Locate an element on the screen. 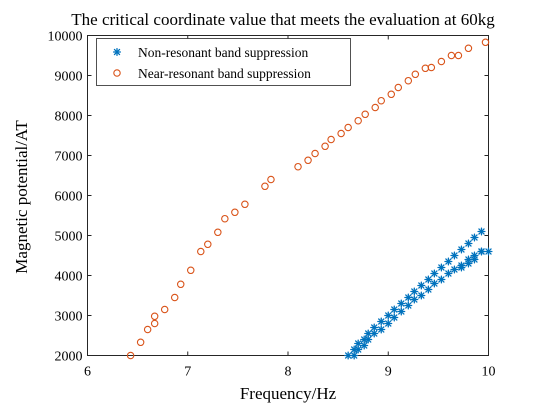 This screenshot has height=417, width=550. y-tick-label: 6000 is located at coordinates (69, 197).